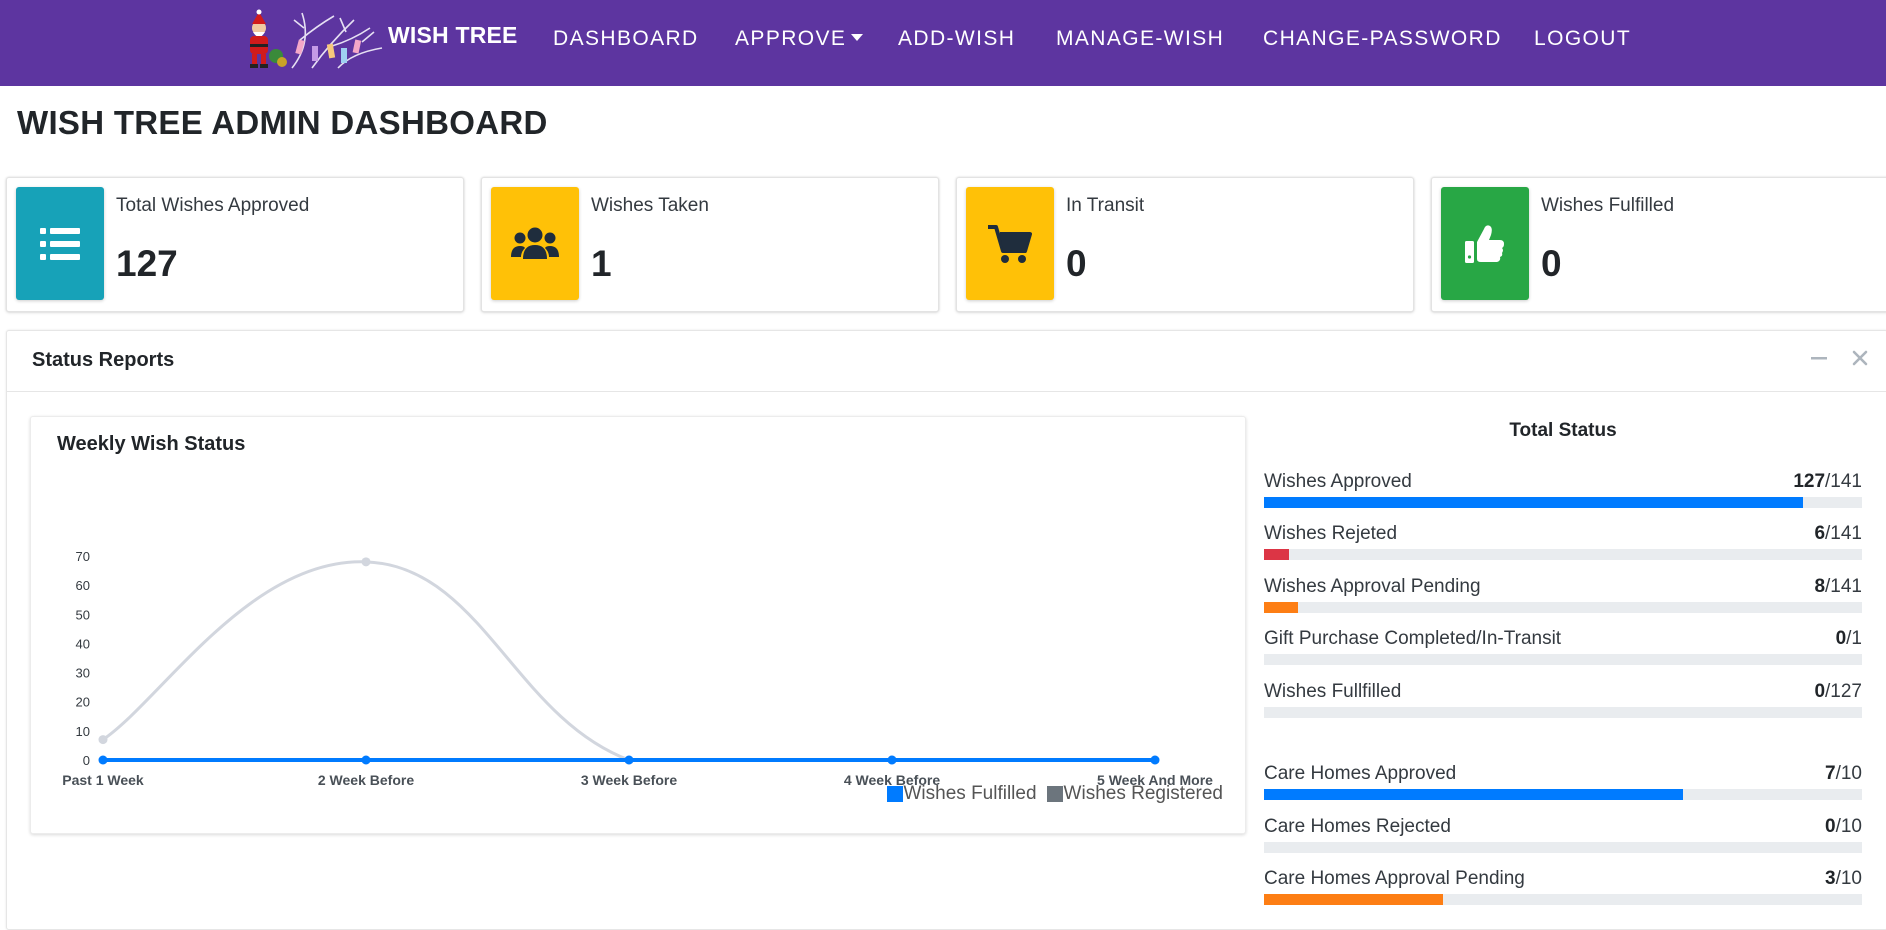  Describe the element at coordinates (366, 779) in the screenshot. I see `x-tick-label: 2 Week Before` at that location.